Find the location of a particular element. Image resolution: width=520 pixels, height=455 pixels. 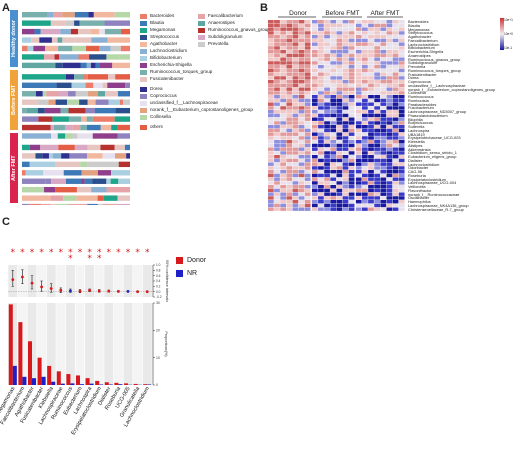

bottom-tick-label: 30 is located at coordinates (158, 303).